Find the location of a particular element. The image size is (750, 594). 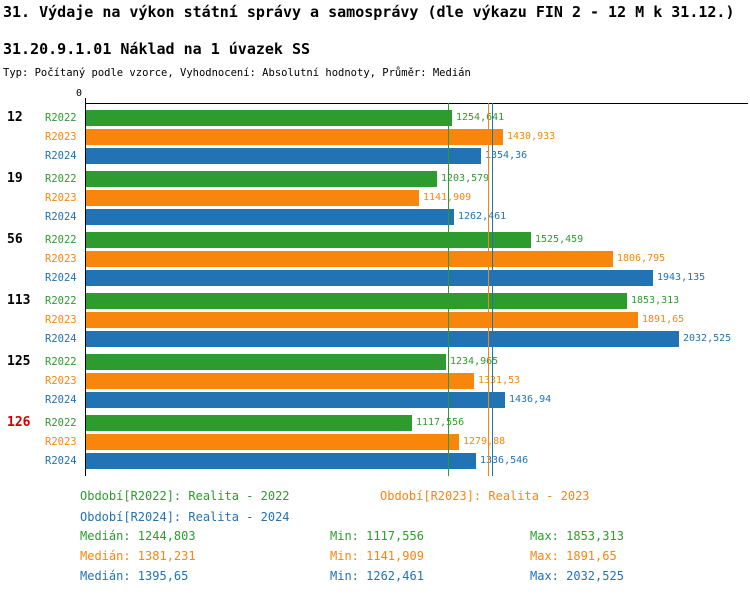

stat-median-r2023: Medián: 1381,231 is located at coordinates (138, 556).